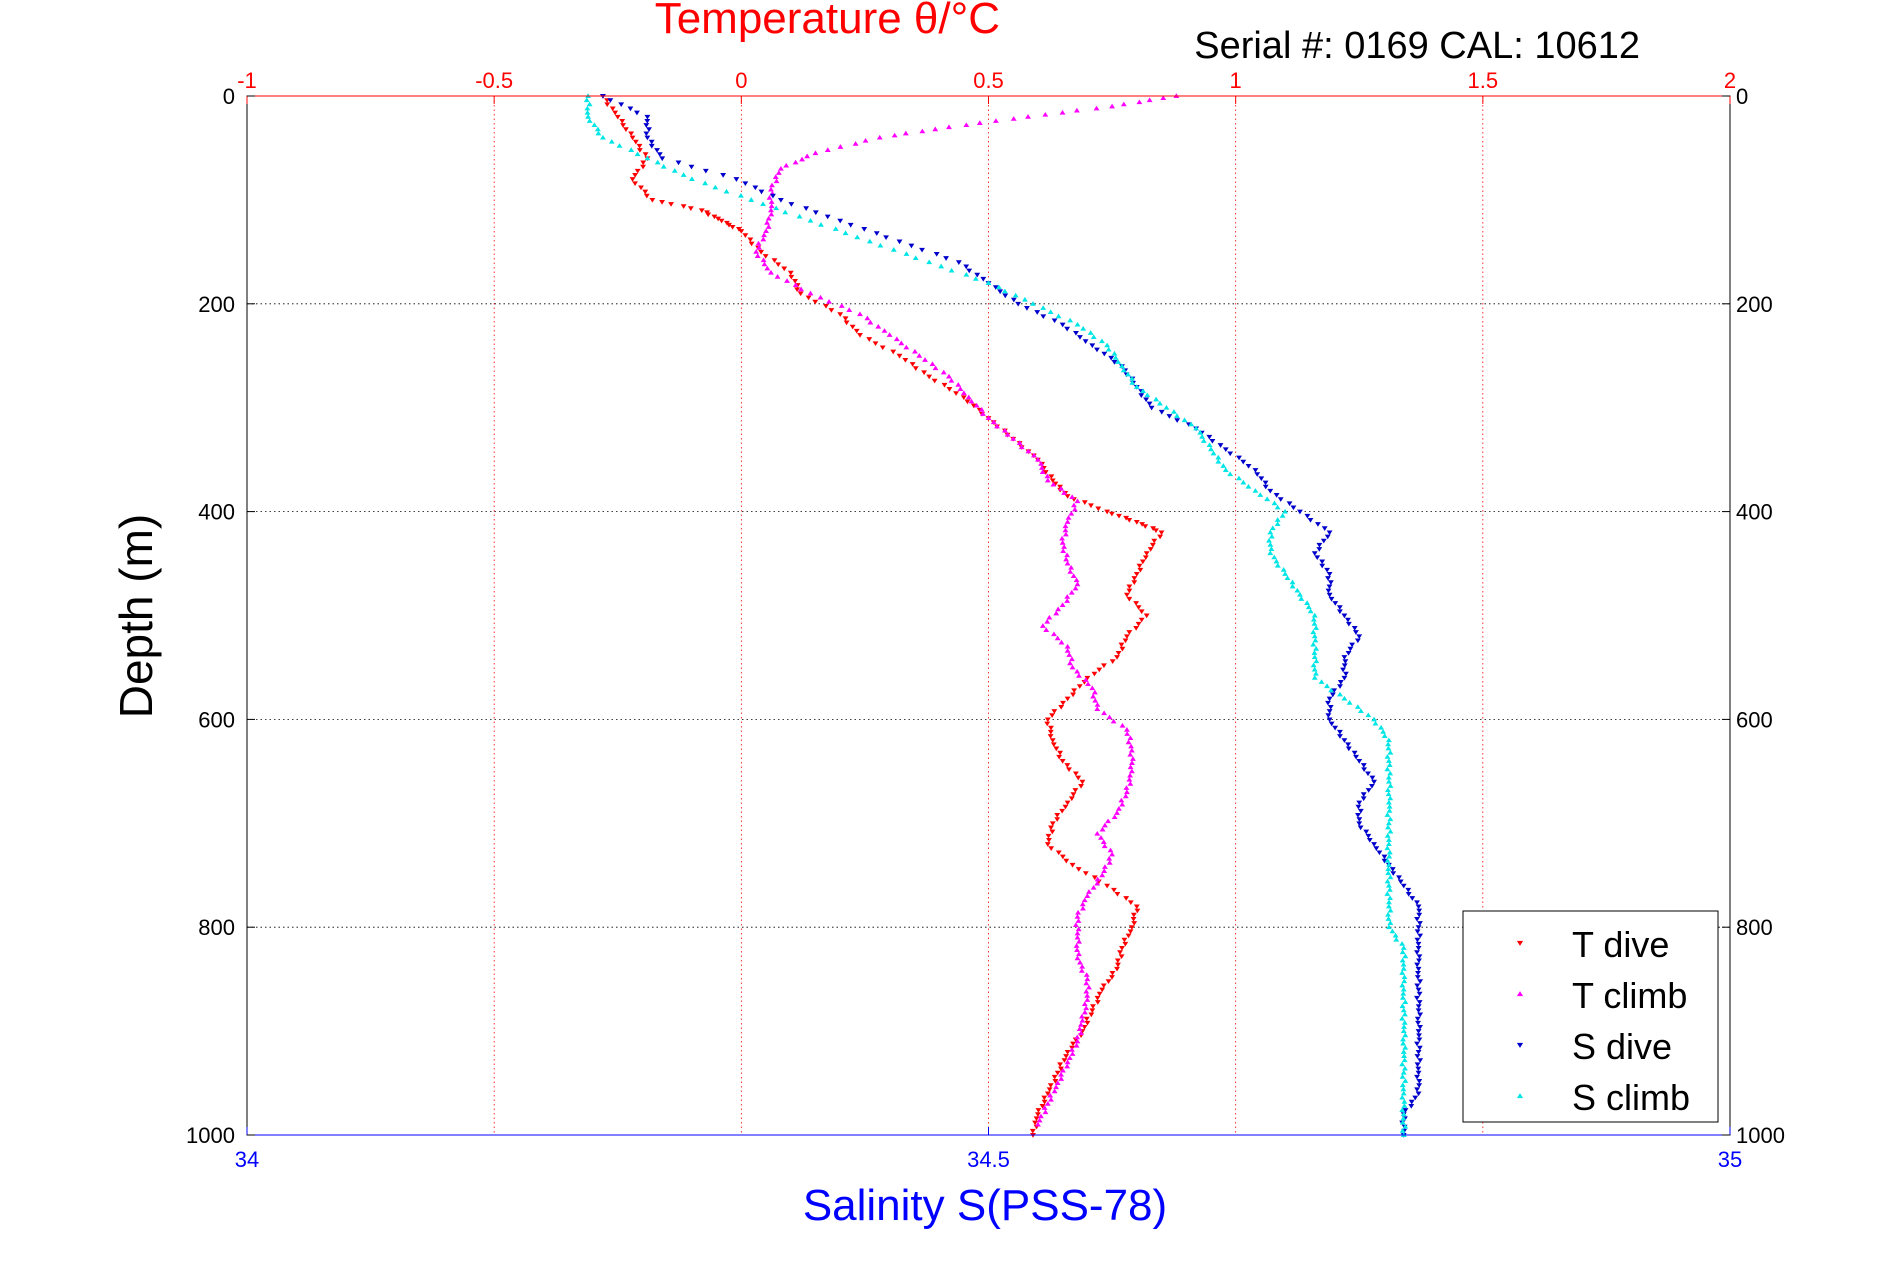 The height and width of the screenshot is (1267, 1891). I want to click on top-tick-label: 1, so click(1236, 80).